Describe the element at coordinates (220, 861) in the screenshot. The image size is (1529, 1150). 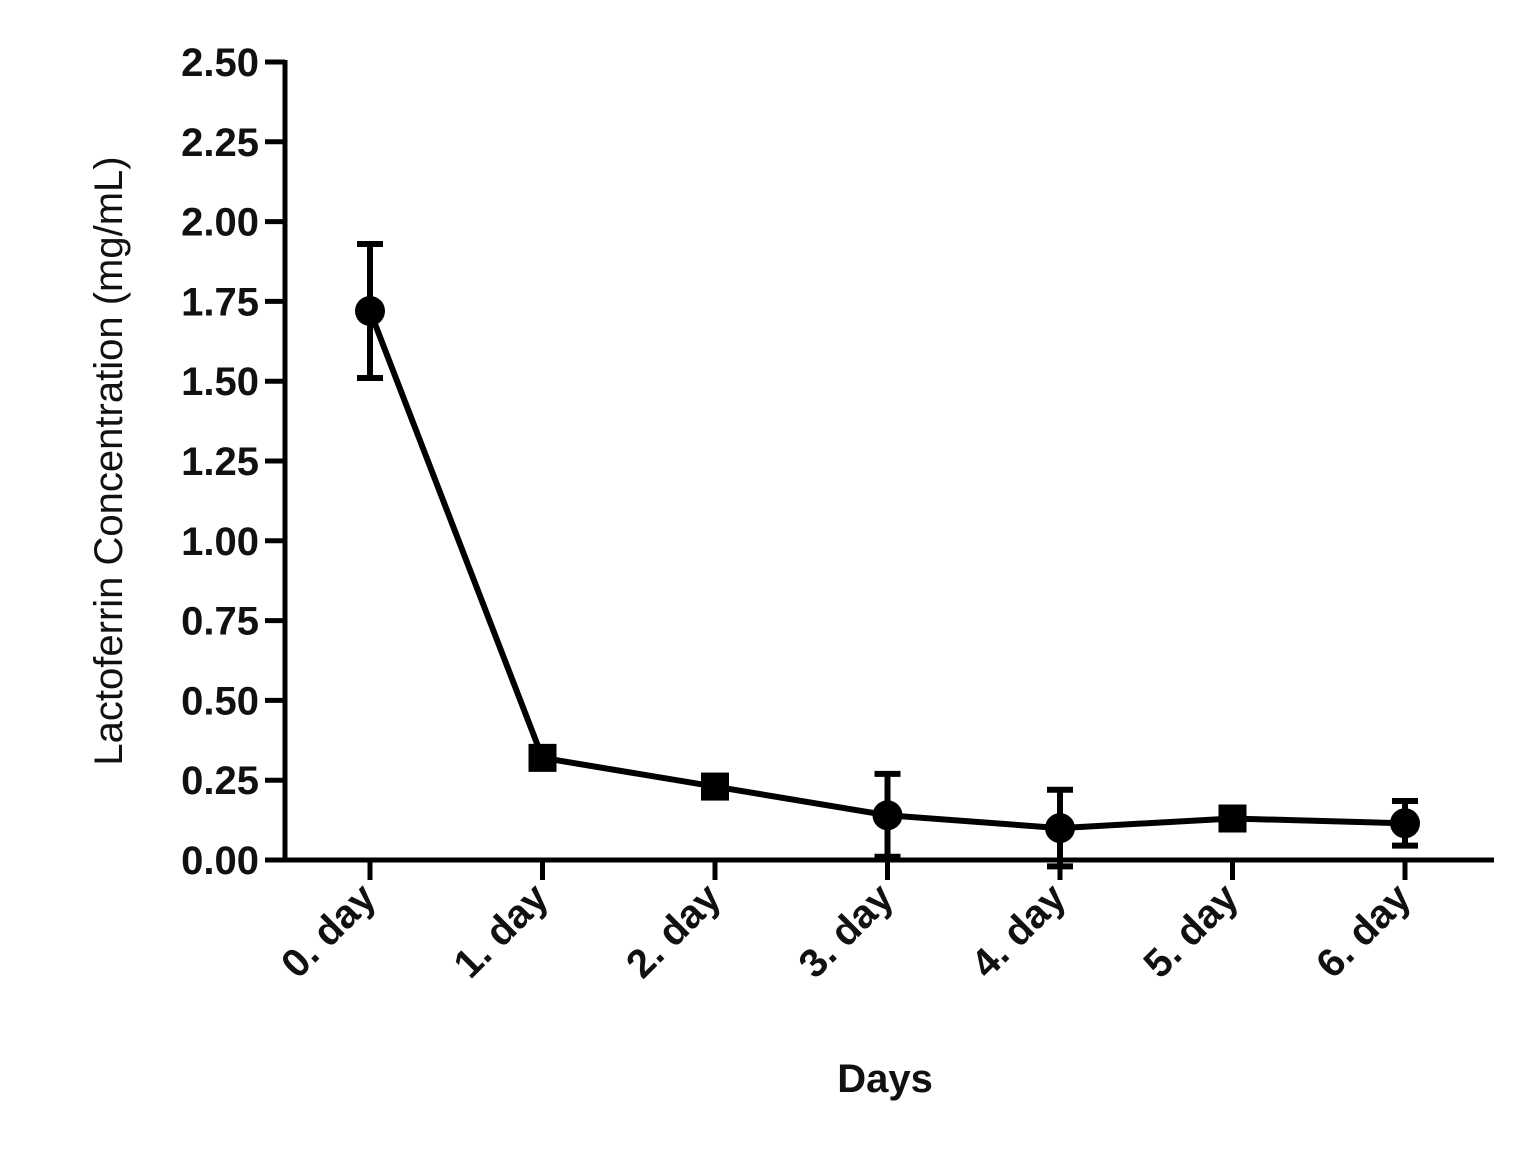
I see `y-tick-label: 0.00` at that location.